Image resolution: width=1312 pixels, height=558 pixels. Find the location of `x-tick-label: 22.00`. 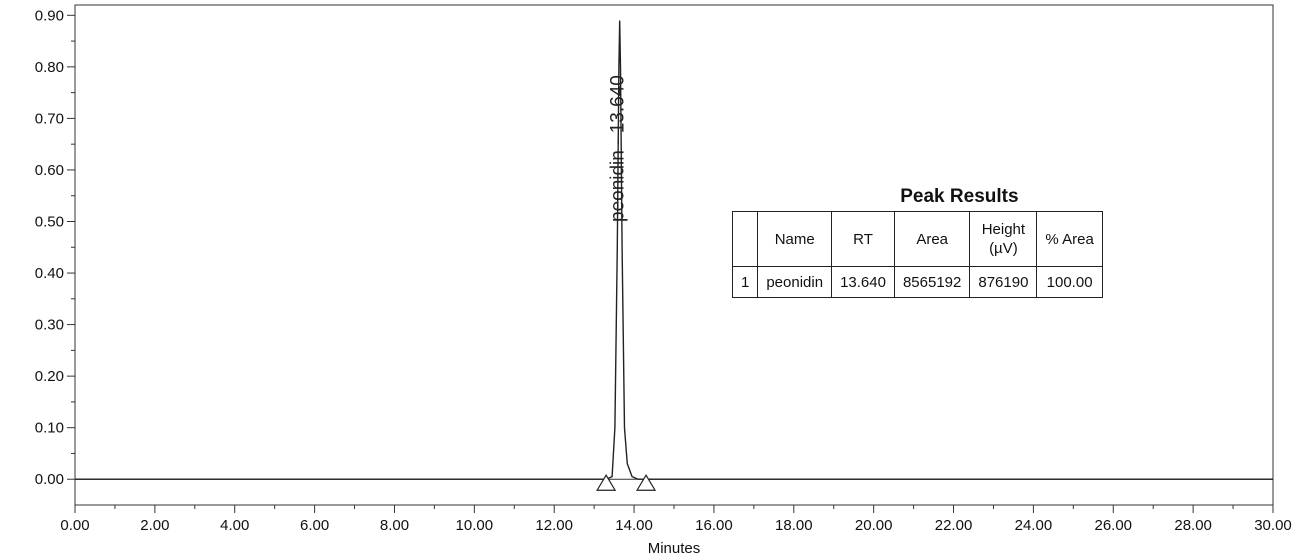

x-tick-label: 22.00 is located at coordinates (954, 525).